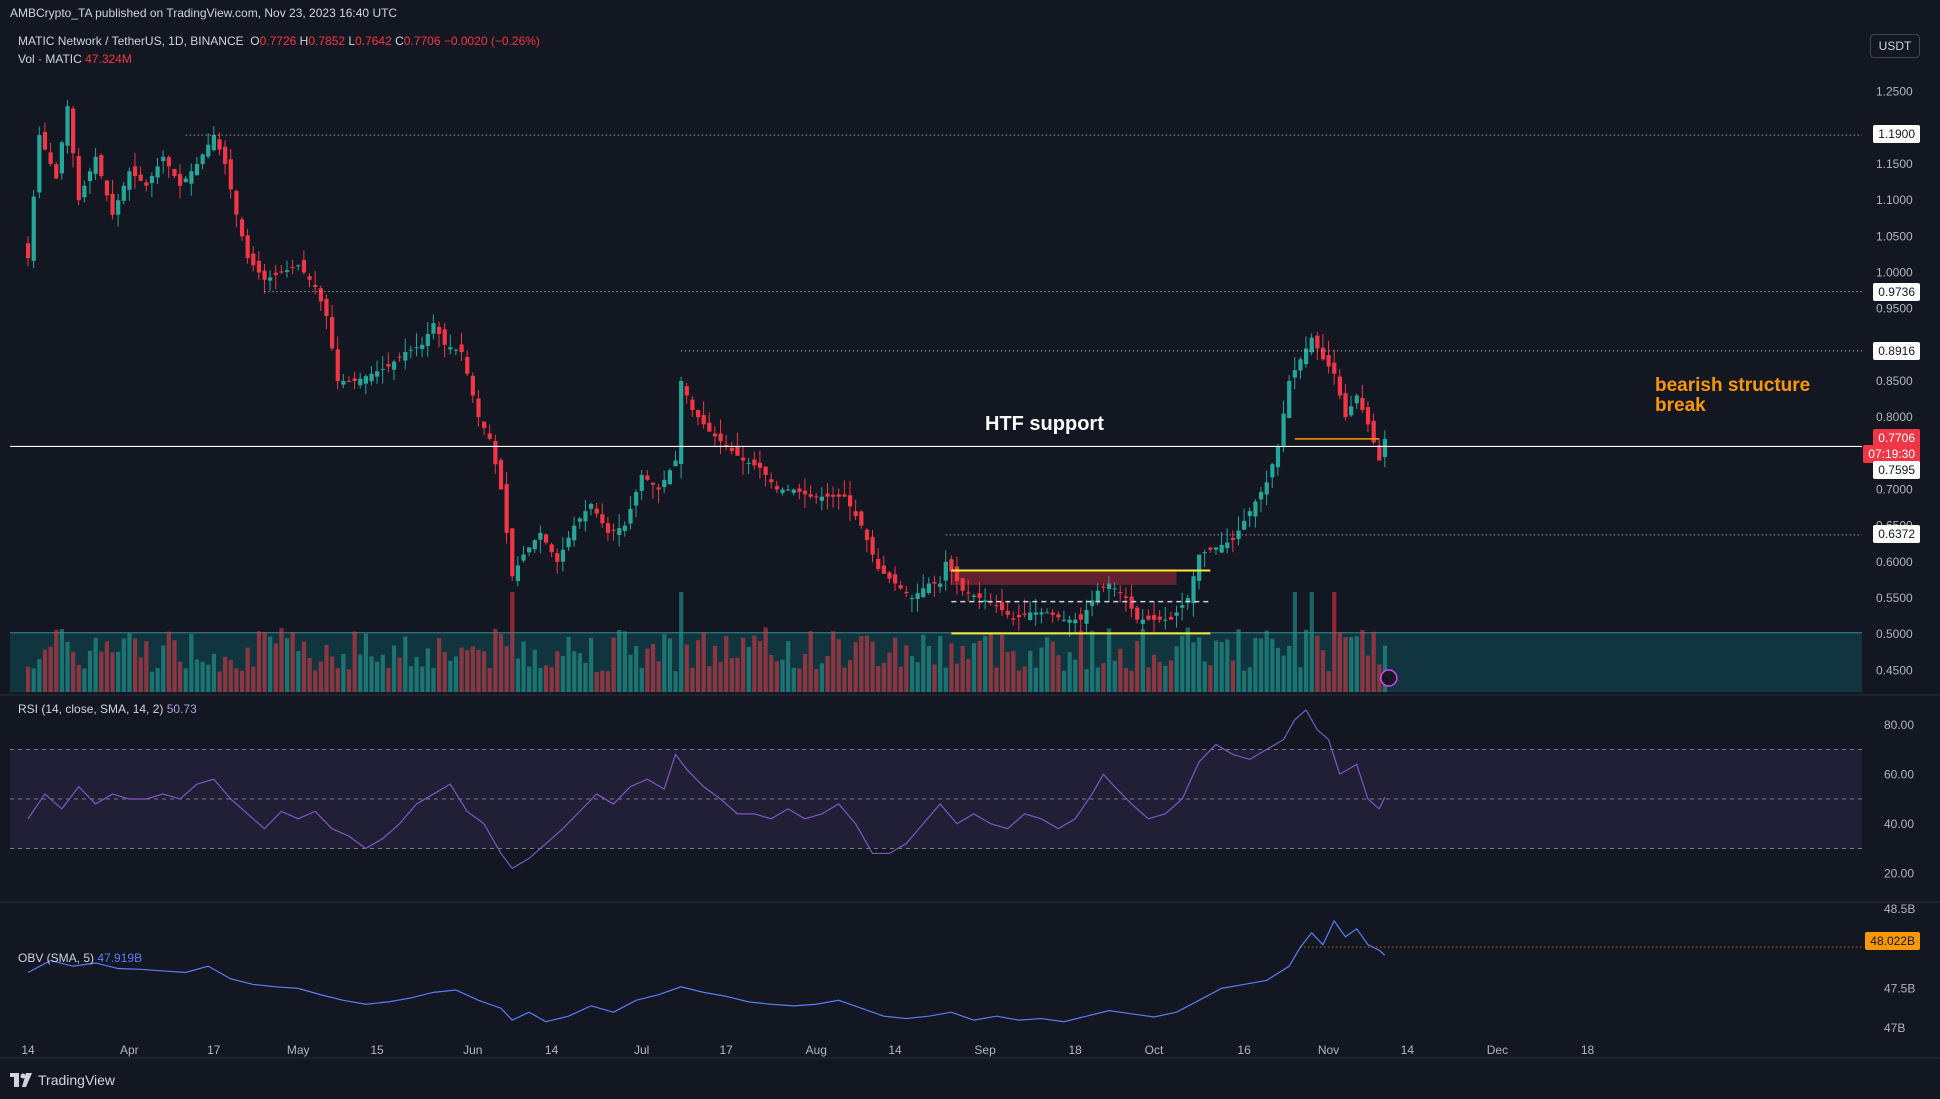 This screenshot has width=1940, height=1099. Describe the element at coordinates (1891, 454) in the screenshot. I see `countdown-tag: 07:19:30` at that location.